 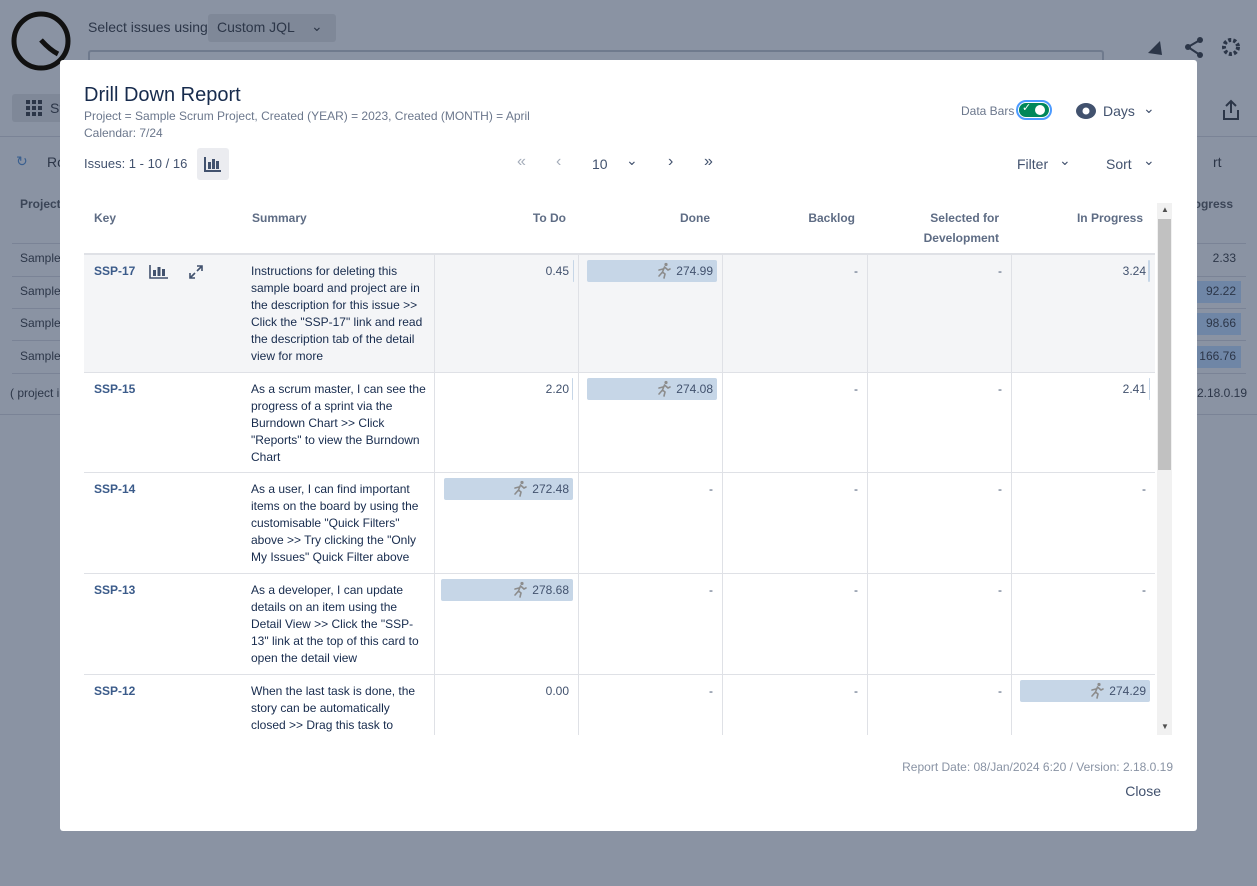 I want to click on close-button: Close, so click(x=1143, y=791).